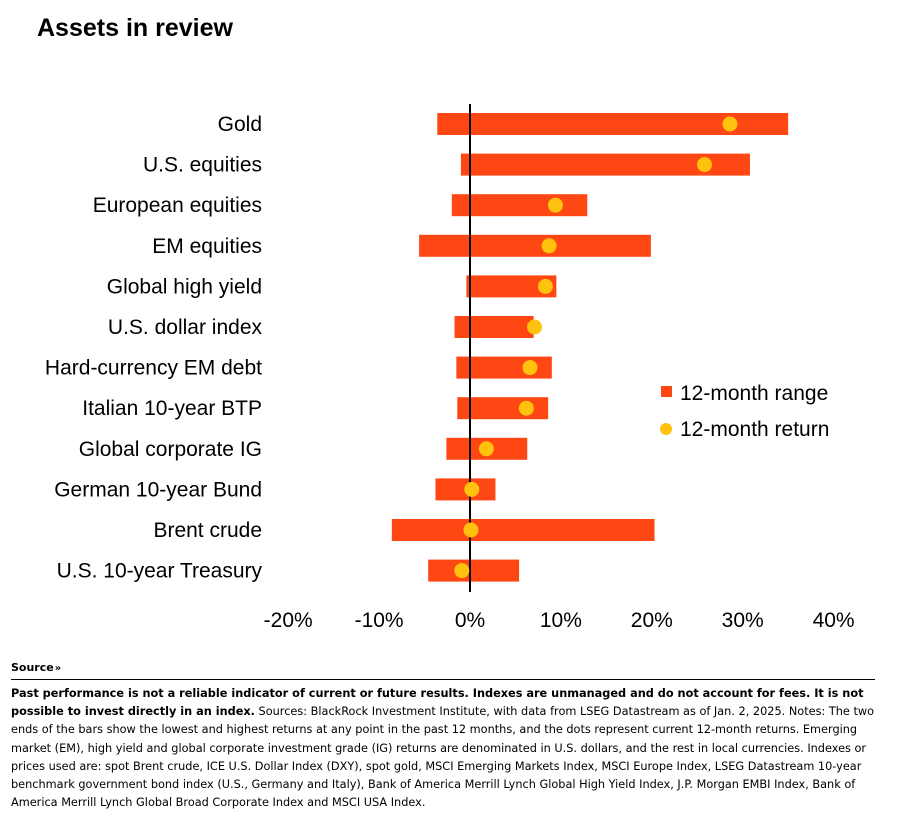 This screenshot has height=818, width=899. What do you see at coordinates (754, 429) in the screenshot?
I see `legend-label-return: 12-month return` at bounding box center [754, 429].